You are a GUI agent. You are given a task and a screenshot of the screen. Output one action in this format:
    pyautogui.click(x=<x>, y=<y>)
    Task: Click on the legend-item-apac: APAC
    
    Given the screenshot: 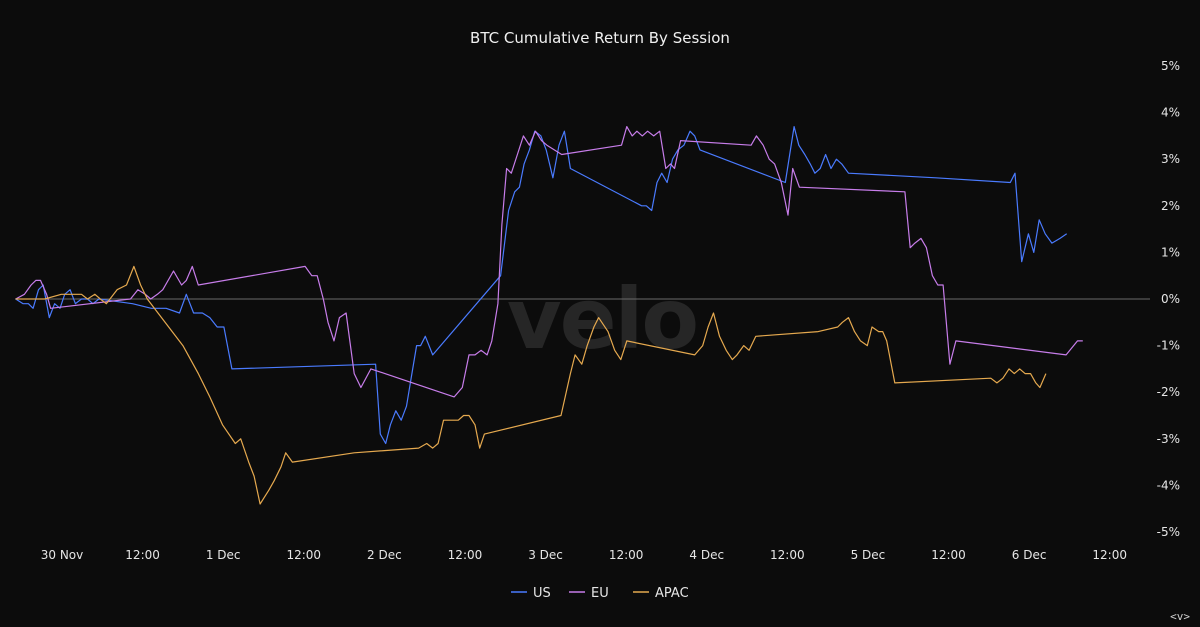 What is the action you would take?
    pyautogui.click(x=661, y=593)
    